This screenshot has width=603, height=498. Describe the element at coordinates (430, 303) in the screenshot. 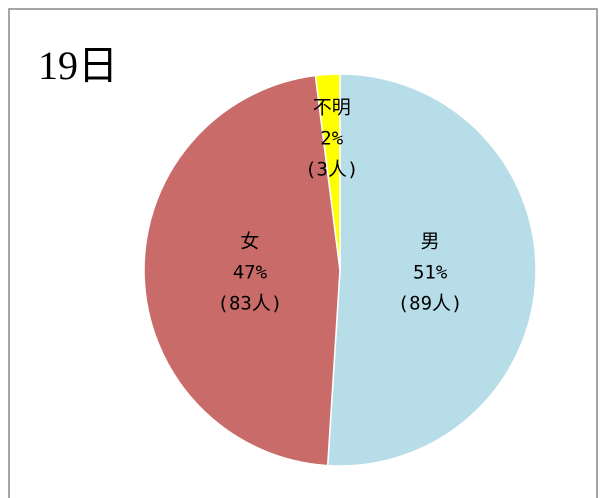

I see `slice-count: (89人)` at that location.